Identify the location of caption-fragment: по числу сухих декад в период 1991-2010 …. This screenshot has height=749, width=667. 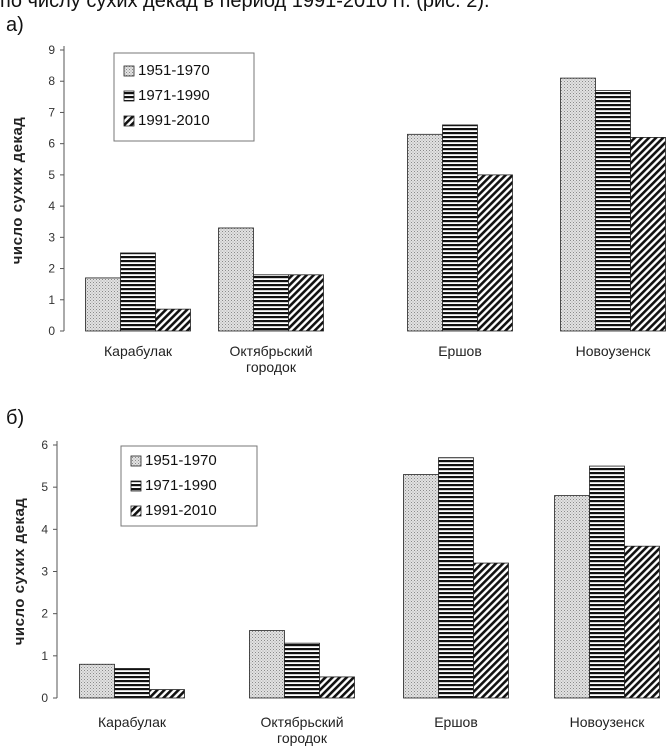
(245, 6).